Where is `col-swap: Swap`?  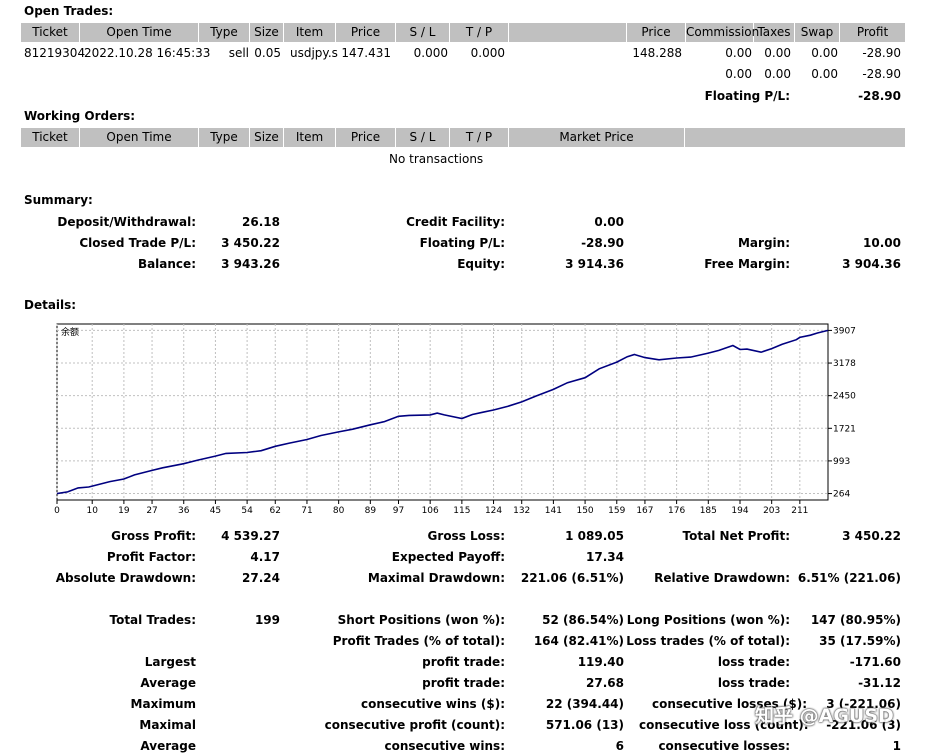
col-swap: Swap is located at coordinates (817, 32).